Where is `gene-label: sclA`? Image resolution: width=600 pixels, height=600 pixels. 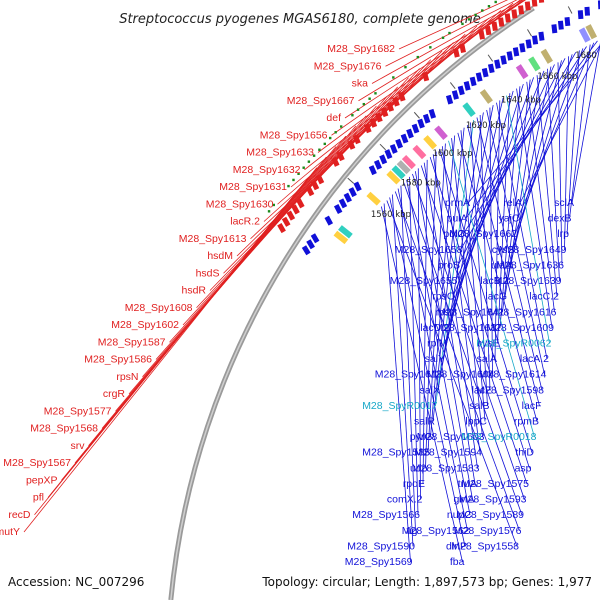
gene-label: sclA is located at coordinates (564, 203).